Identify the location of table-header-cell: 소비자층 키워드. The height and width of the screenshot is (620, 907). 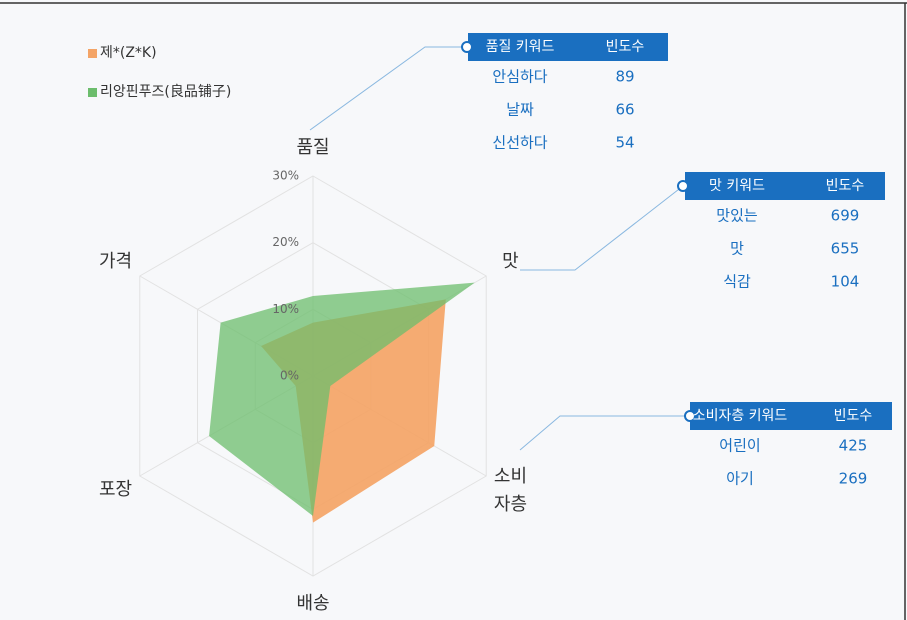
(740, 416).